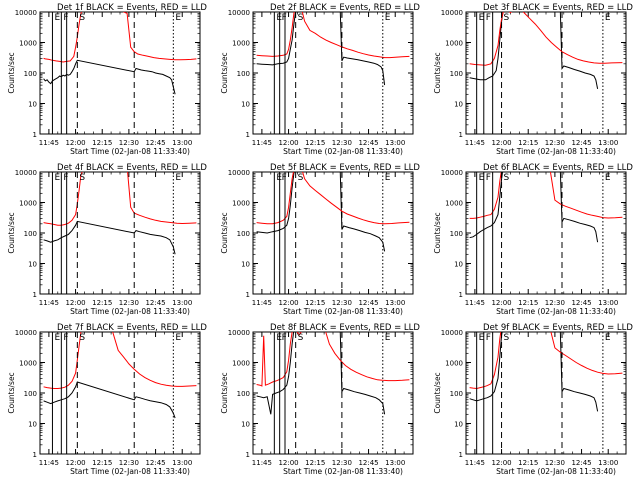 This screenshot has width=640, height=480. I want to click on chart-title: Det 3f BLACK = Events, RED = LLD, so click(558, 8).